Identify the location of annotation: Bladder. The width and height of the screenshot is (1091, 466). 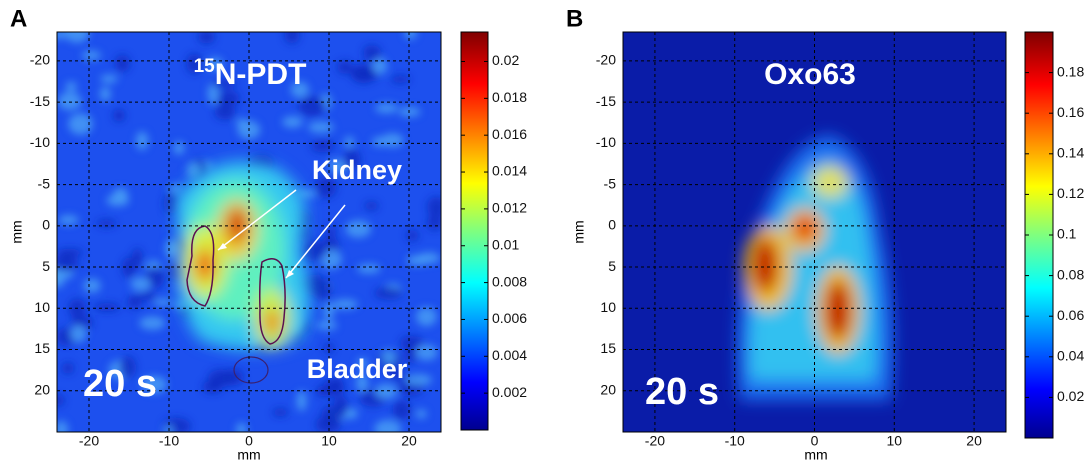
(357, 369).